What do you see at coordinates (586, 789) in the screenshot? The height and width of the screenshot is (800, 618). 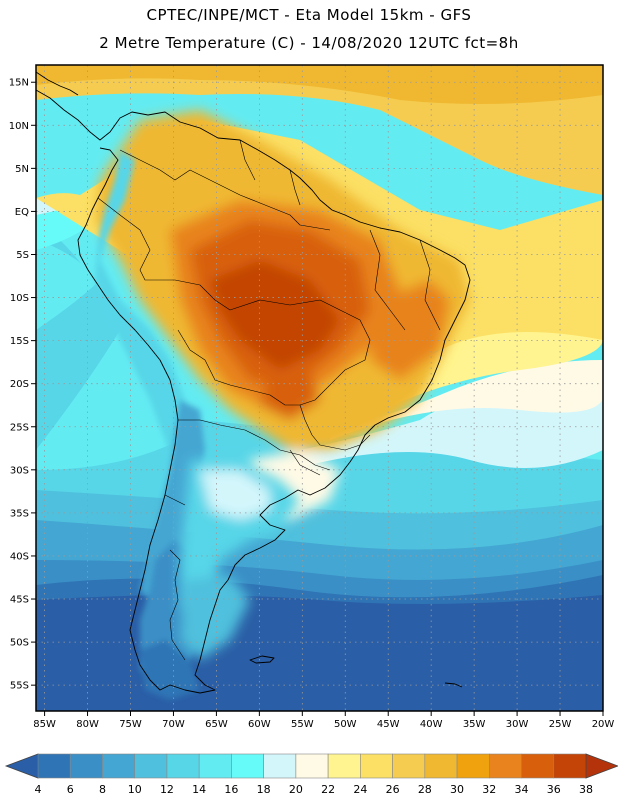 I see `colorbar-label: 38` at bounding box center [586, 789].